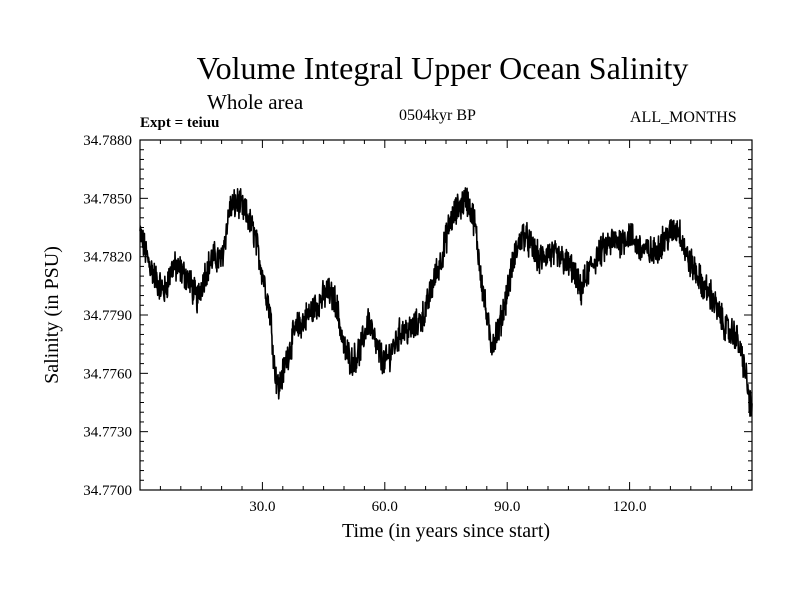 The image size is (800, 600). What do you see at coordinates (507, 507) in the screenshot?
I see `x-tick-label: 90.0` at bounding box center [507, 507].